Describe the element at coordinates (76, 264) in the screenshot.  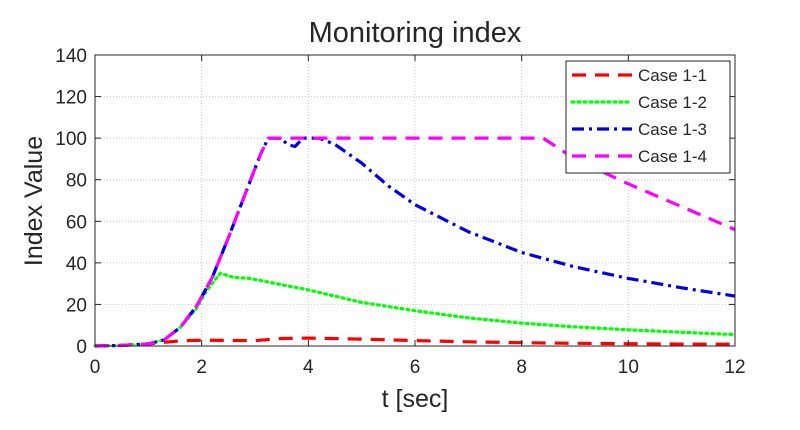
I see `y-tick-label: 40` at that location.